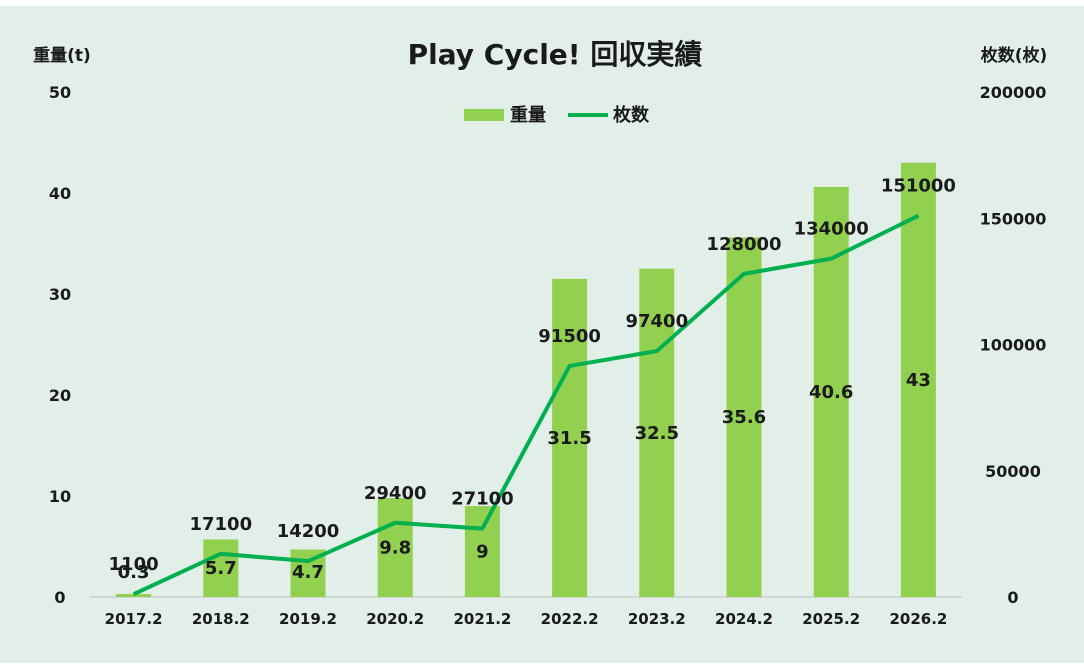 The image size is (1084, 669). Describe the element at coordinates (557, 115) in the screenshot. I see `legend: 重量 枚数` at that location.